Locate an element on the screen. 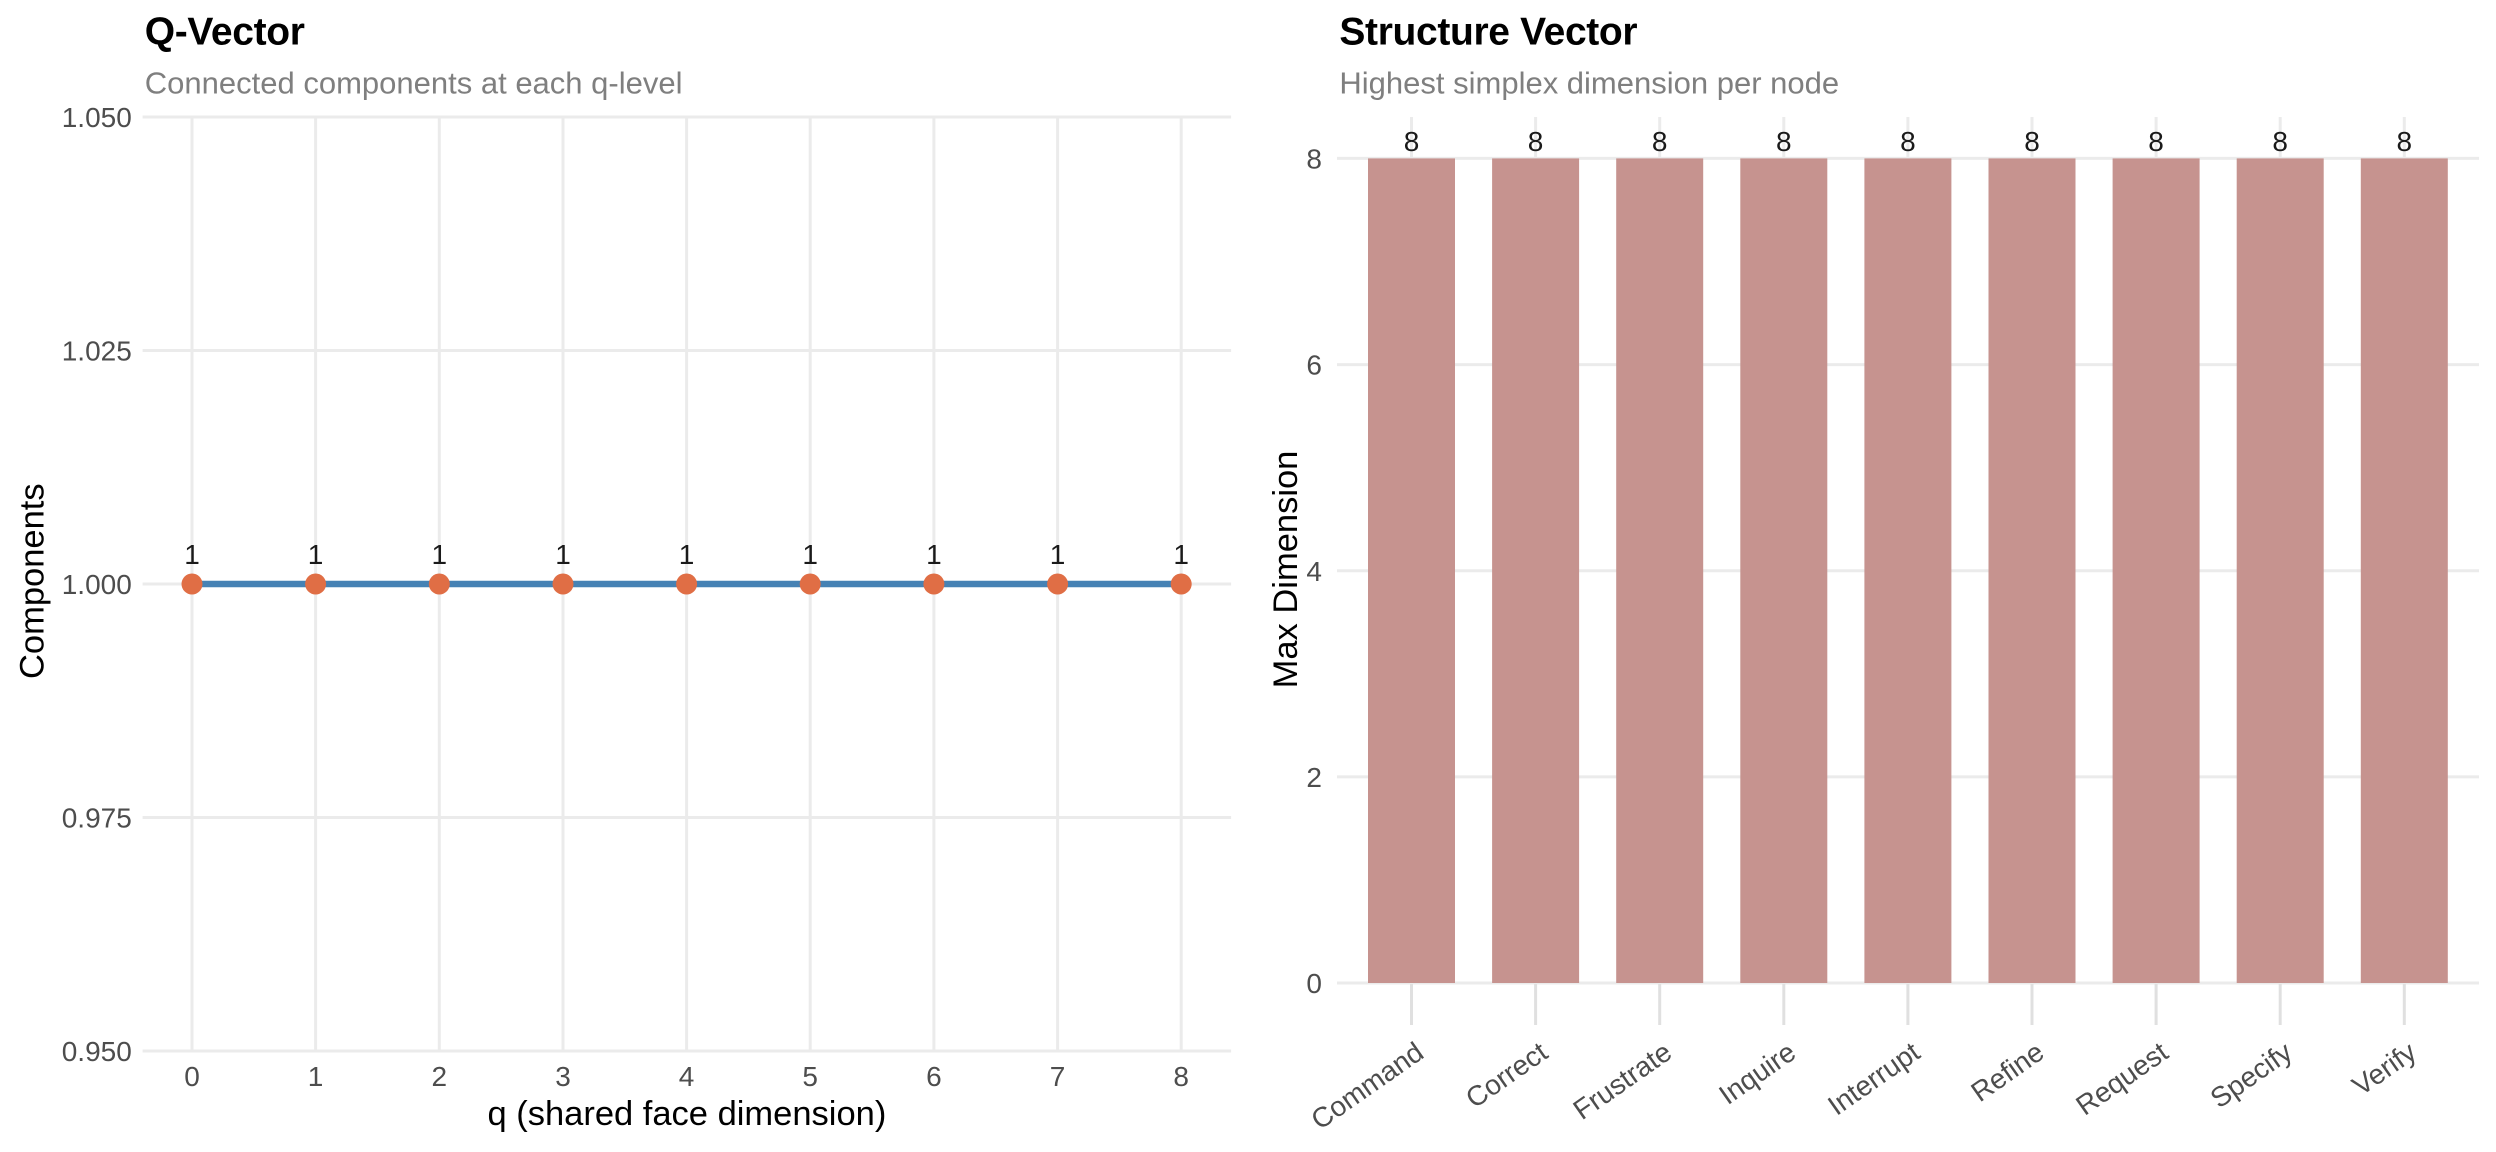 This screenshot has width=2496, height=1152. svg-text: Q-Vector is located at coordinates (225, 32).